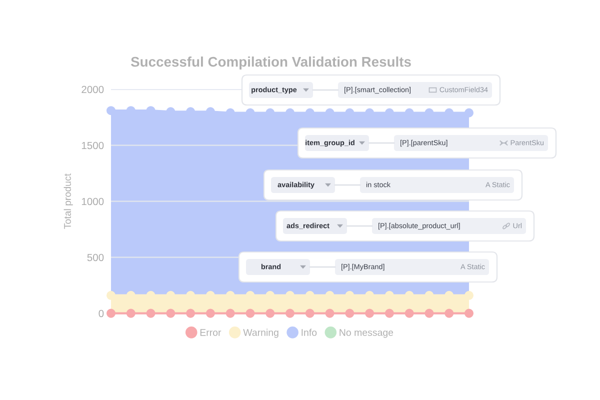  What do you see at coordinates (367, 333) in the screenshot?
I see `legend-label: No message` at bounding box center [367, 333].